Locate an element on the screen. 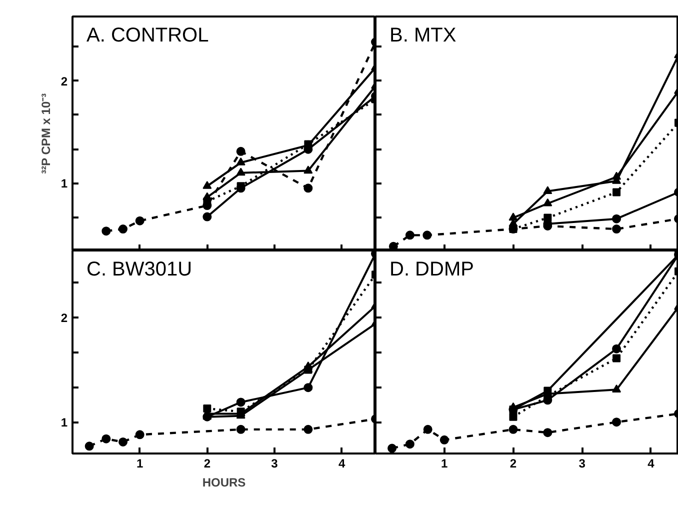  x-axis-title: HOURS is located at coordinates (224, 483).